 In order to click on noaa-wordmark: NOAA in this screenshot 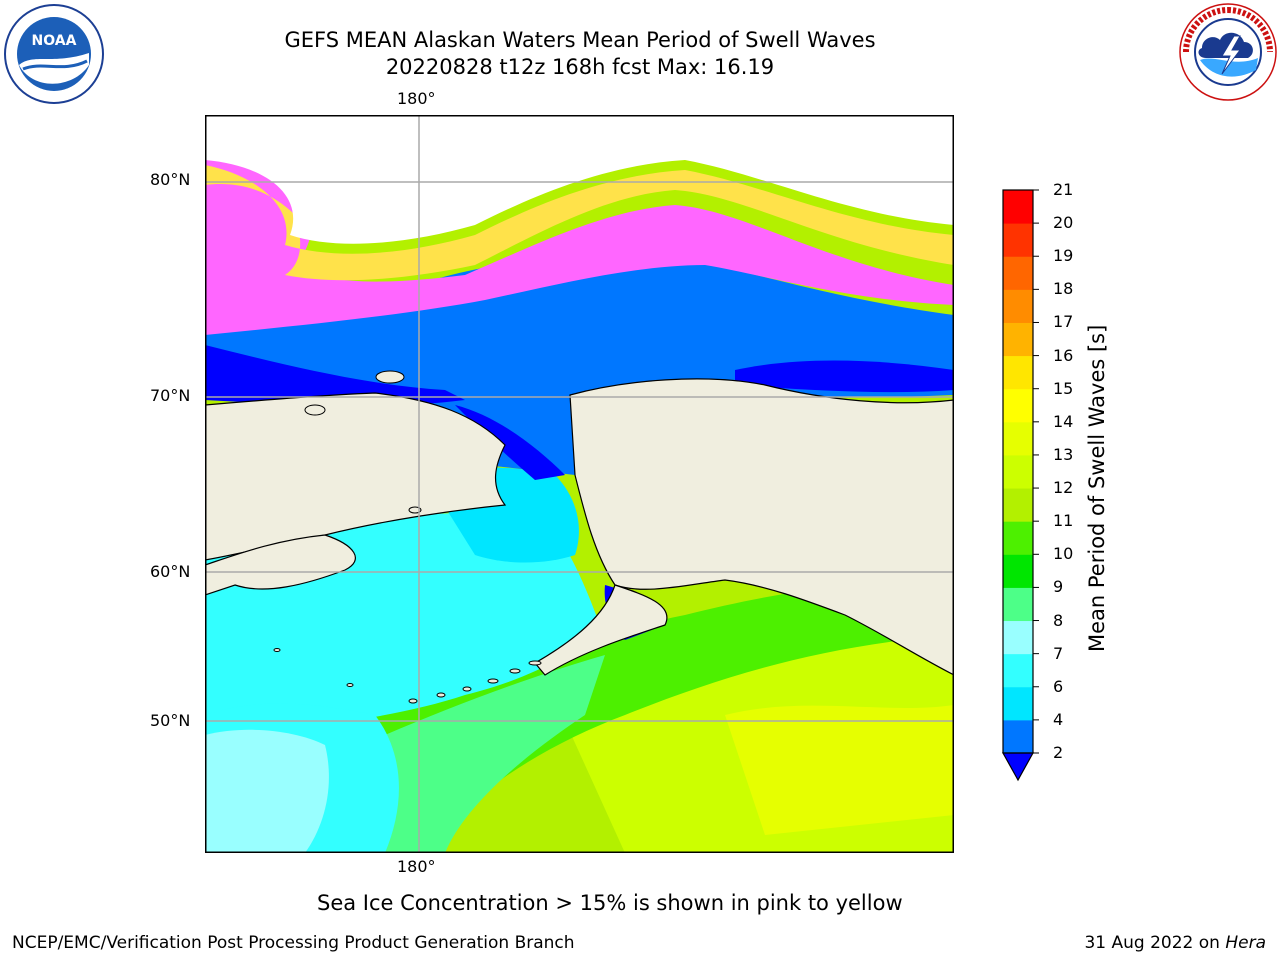, I will do `click(54, 41)`.